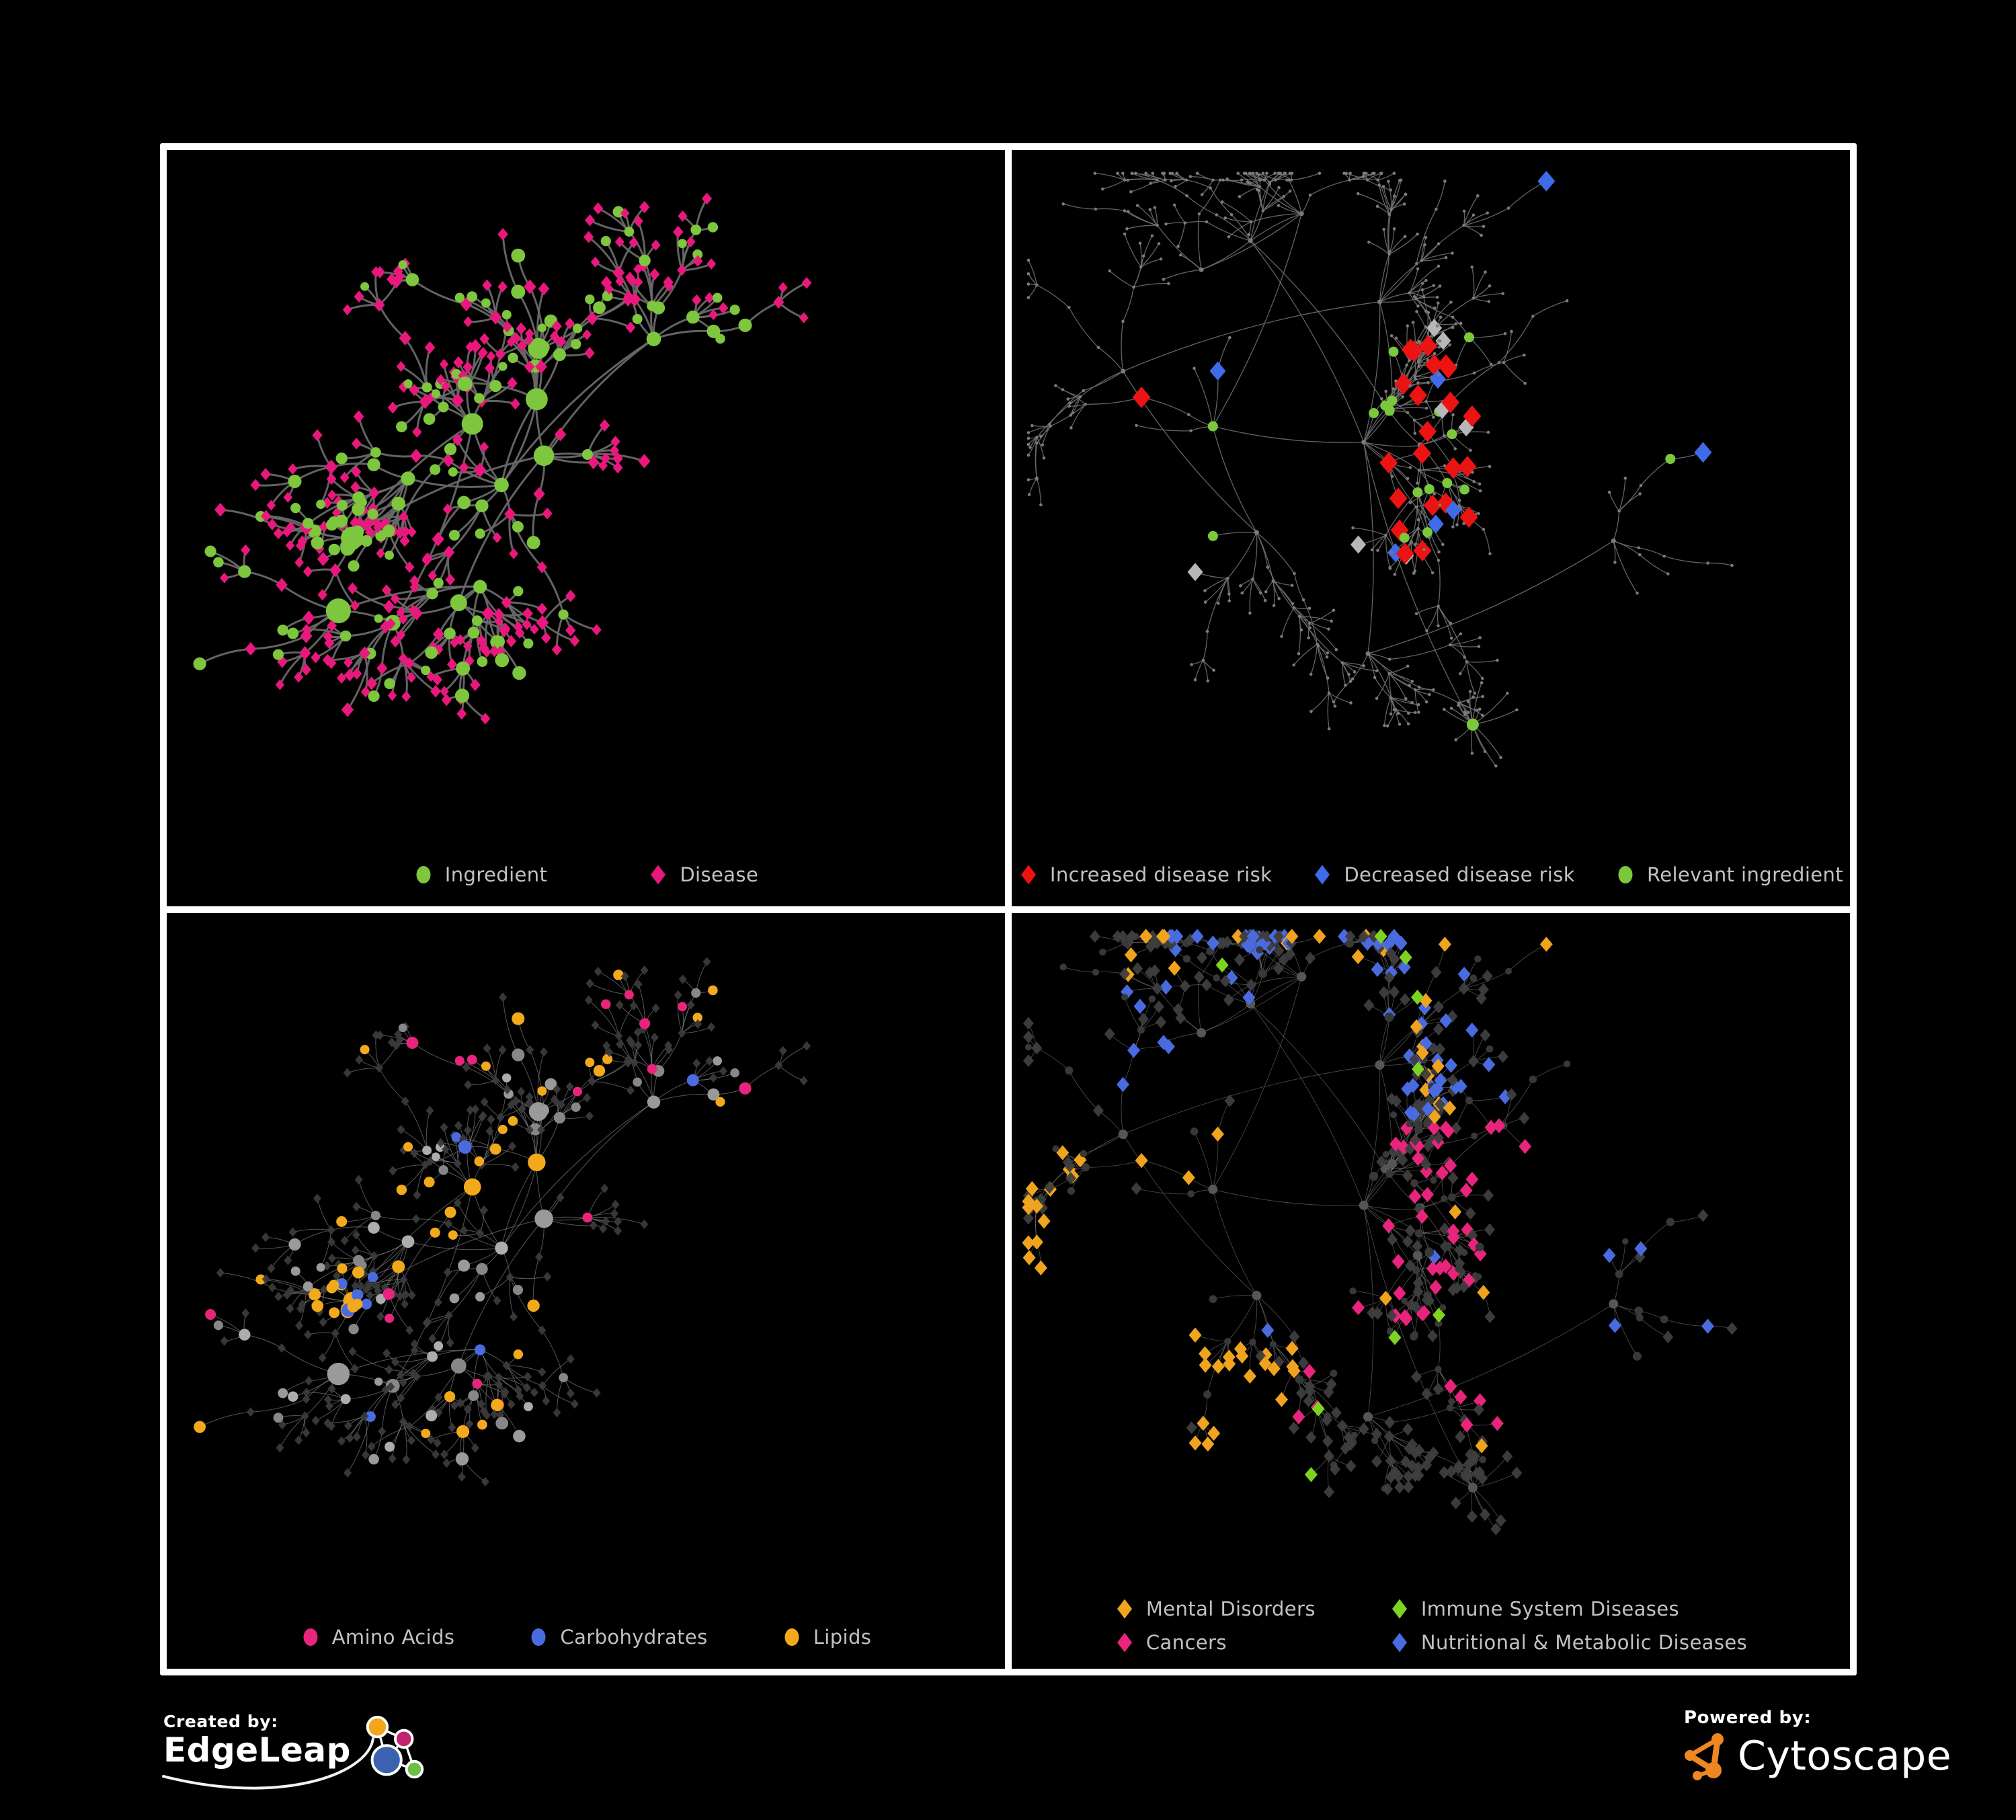  Describe the element at coordinates (502, 1221) in the screenshot. I see `network-graph-nutrient-category` at that location.